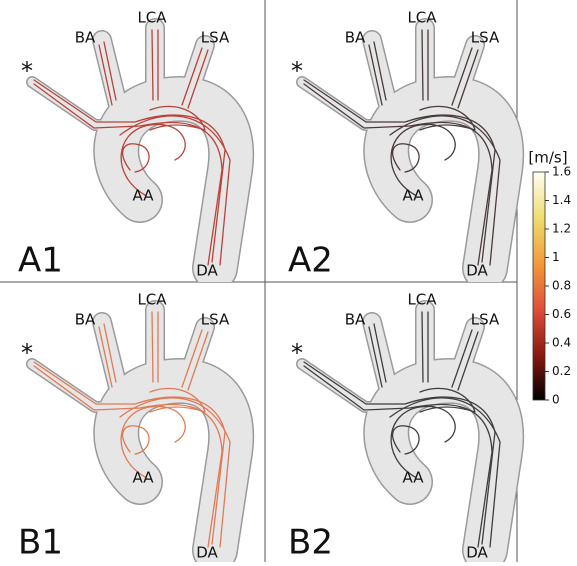 The width and height of the screenshot is (577, 566). Describe the element at coordinates (310, 261) in the screenshot. I see `panel-label: A2` at that location.